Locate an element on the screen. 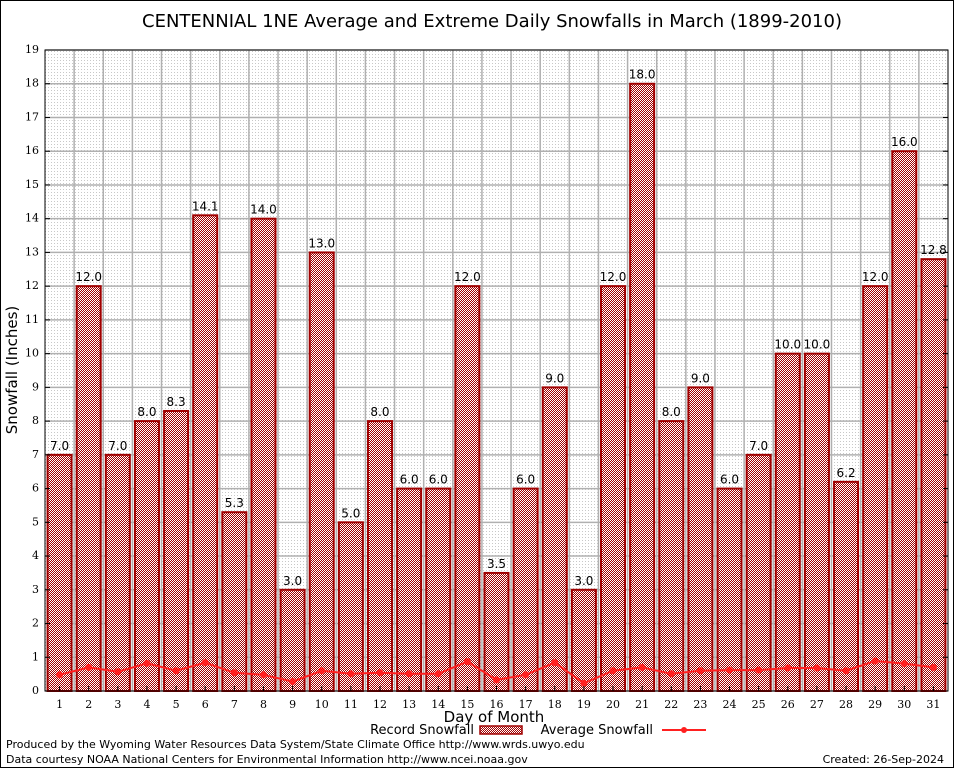  bar-value-label: 5.3 is located at coordinates (234, 503).